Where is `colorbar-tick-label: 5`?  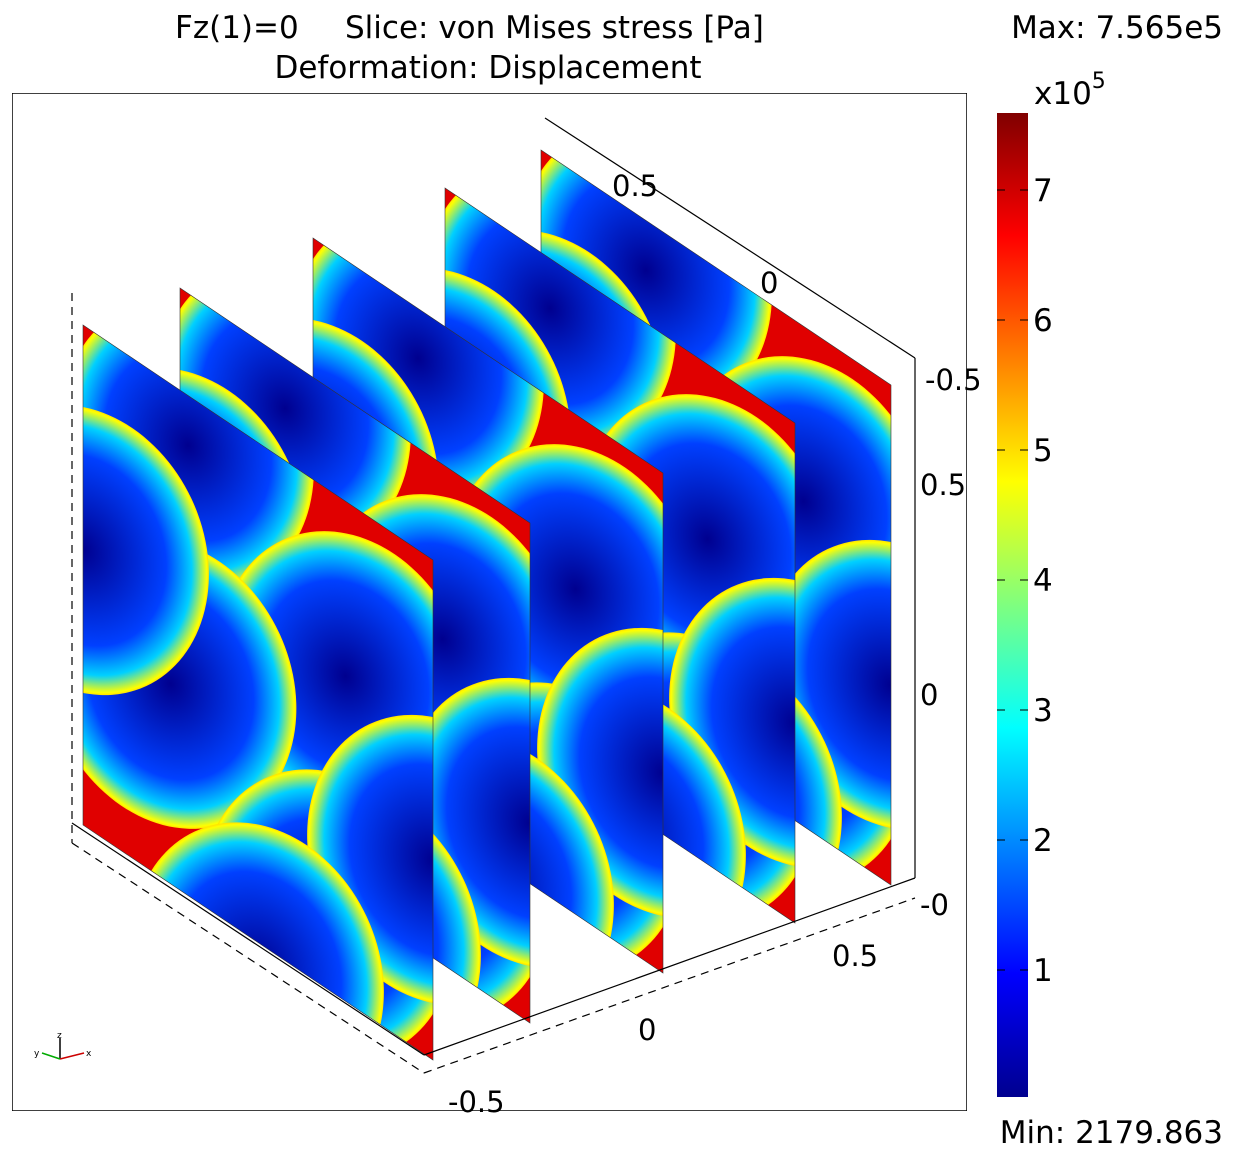
colorbar-tick-label: 5 is located at coordinates (1043, 451).